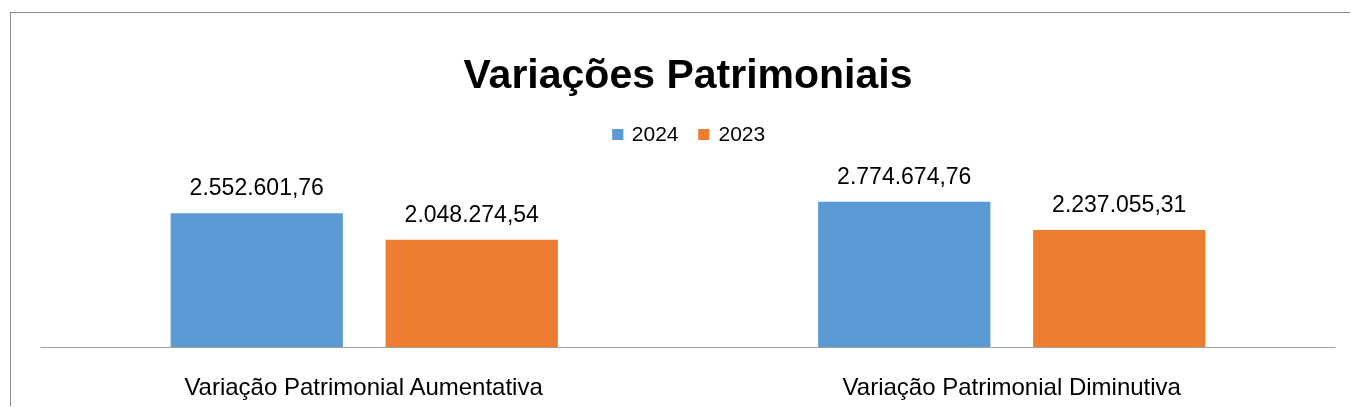 This screenshot has height=407, width=1351. I want to click on chart-title: Variações Patrimoniais, so click(688, 73).